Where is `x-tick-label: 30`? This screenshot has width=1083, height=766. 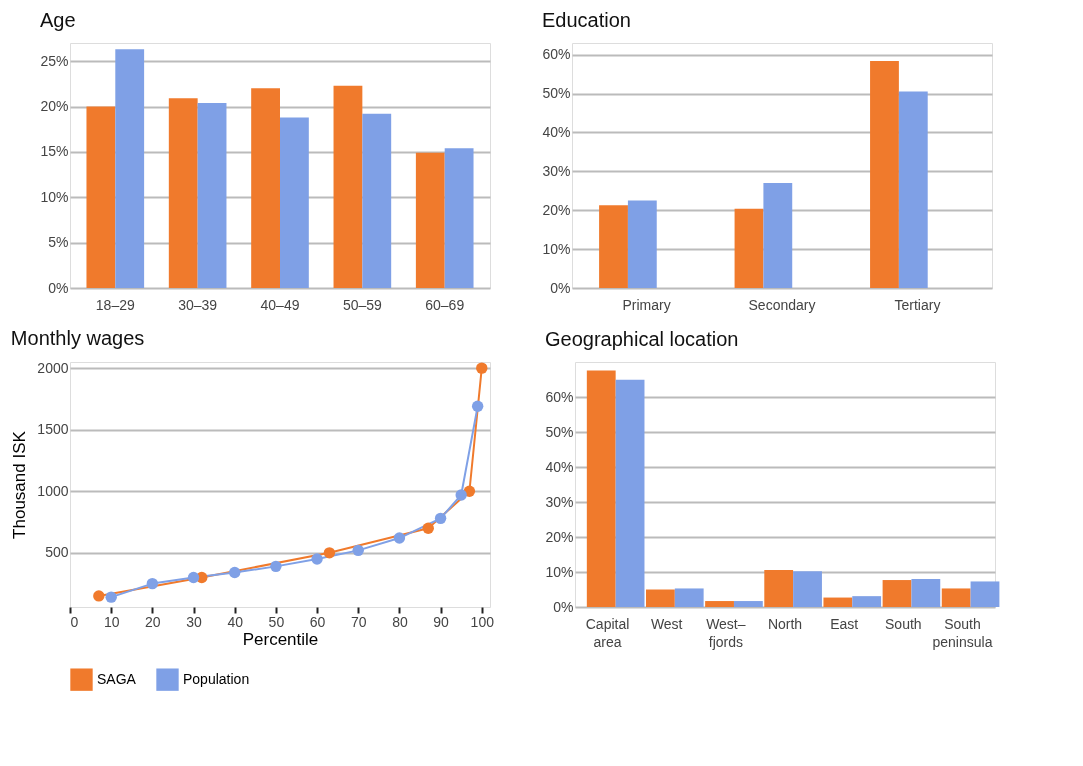
x-tick-label: 30 is located at coordinates (194, 621).